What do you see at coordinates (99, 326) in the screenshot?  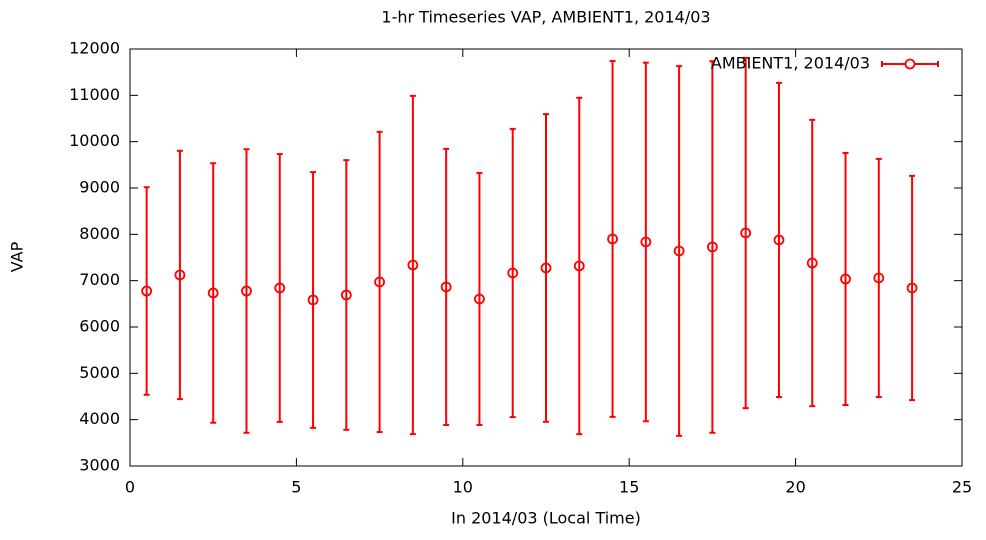 I see `y-tick-label: 6000` at bounding box center [99, 326].